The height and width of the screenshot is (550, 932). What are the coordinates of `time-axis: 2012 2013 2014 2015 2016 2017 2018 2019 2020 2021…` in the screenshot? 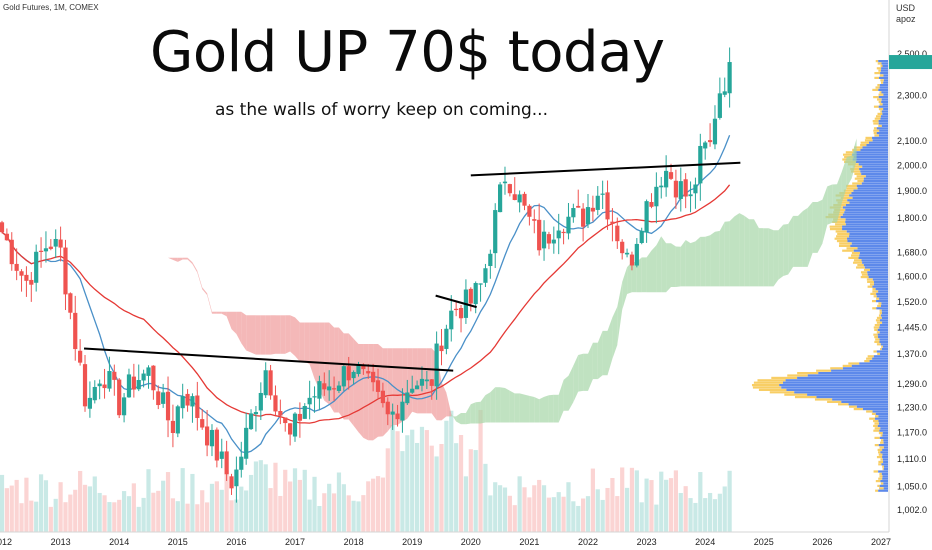 It's located at (445, 542).